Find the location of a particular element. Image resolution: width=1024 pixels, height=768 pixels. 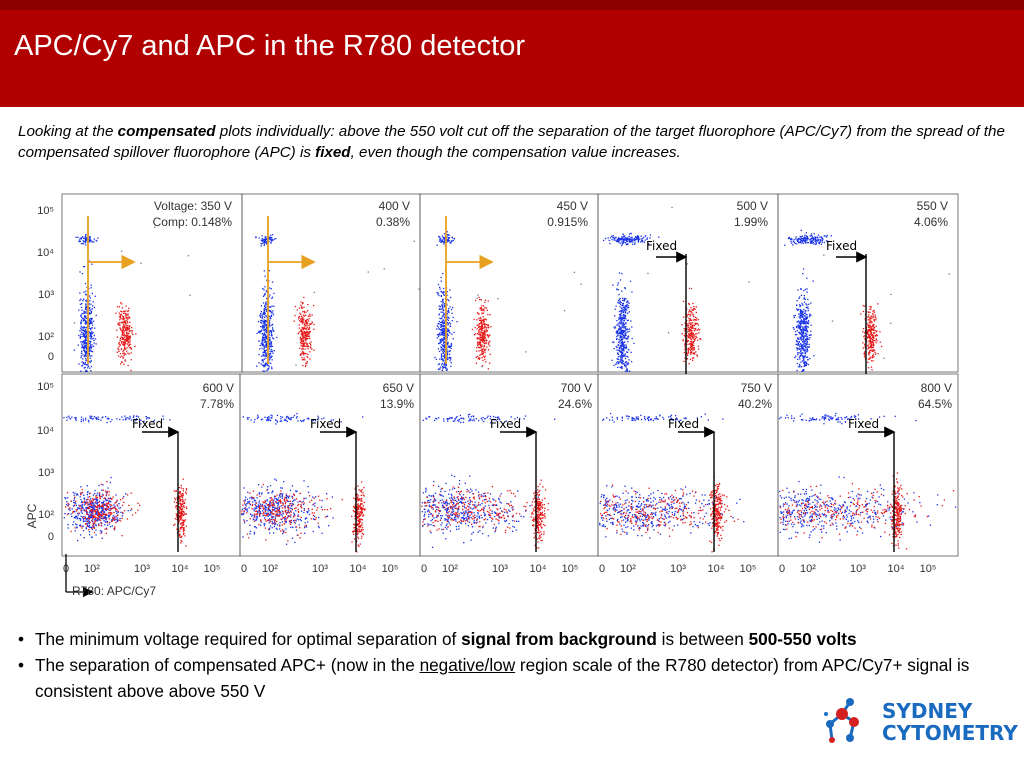

panel-voltage-label: 450 V is located at coordinates (572, 206).